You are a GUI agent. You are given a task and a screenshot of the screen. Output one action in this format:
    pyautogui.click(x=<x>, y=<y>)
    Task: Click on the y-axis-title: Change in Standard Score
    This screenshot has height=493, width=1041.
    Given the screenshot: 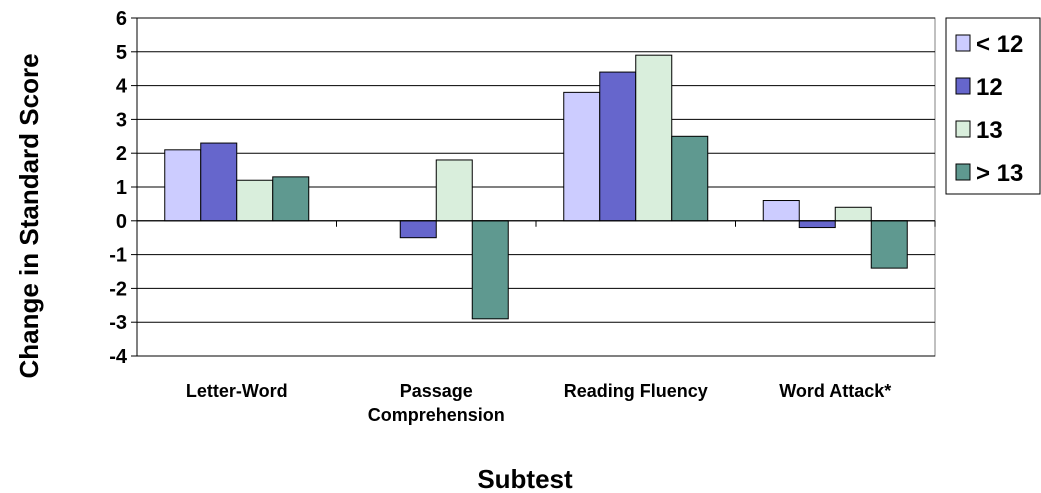 What is the action you would take?
    pyautogui.click(x=29, y=215)
    